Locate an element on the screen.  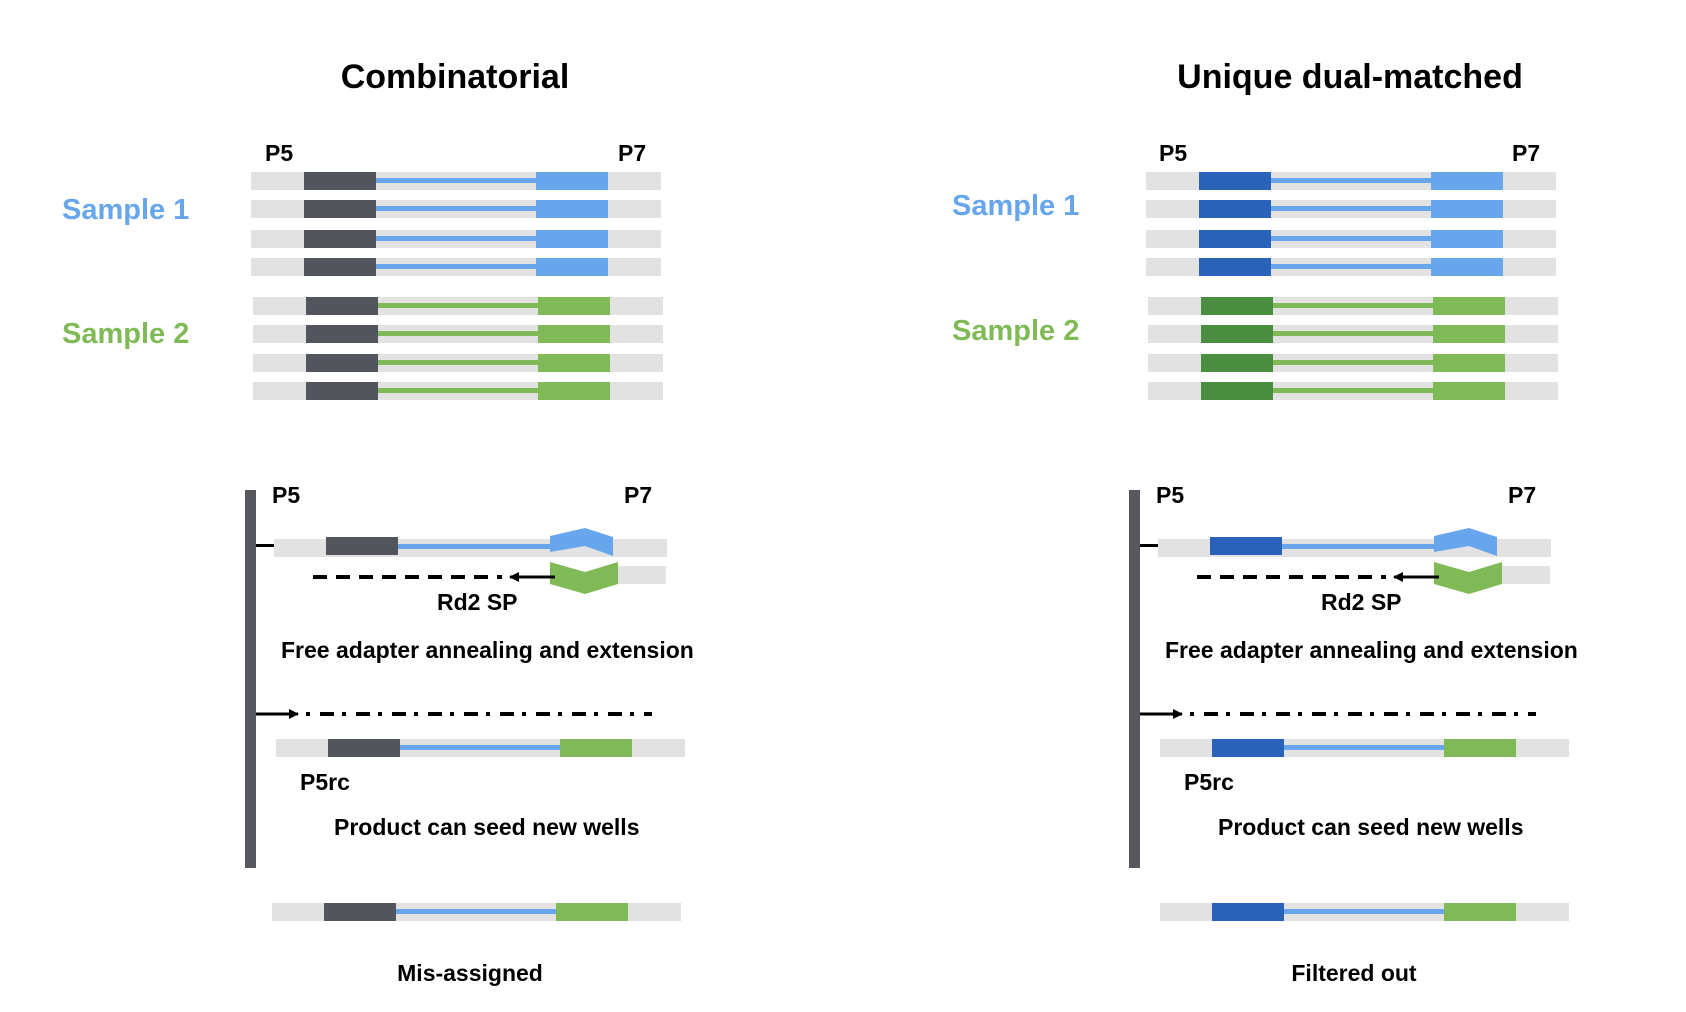
outcome-caption: Filtered out is located at coordinates (1354, 973).